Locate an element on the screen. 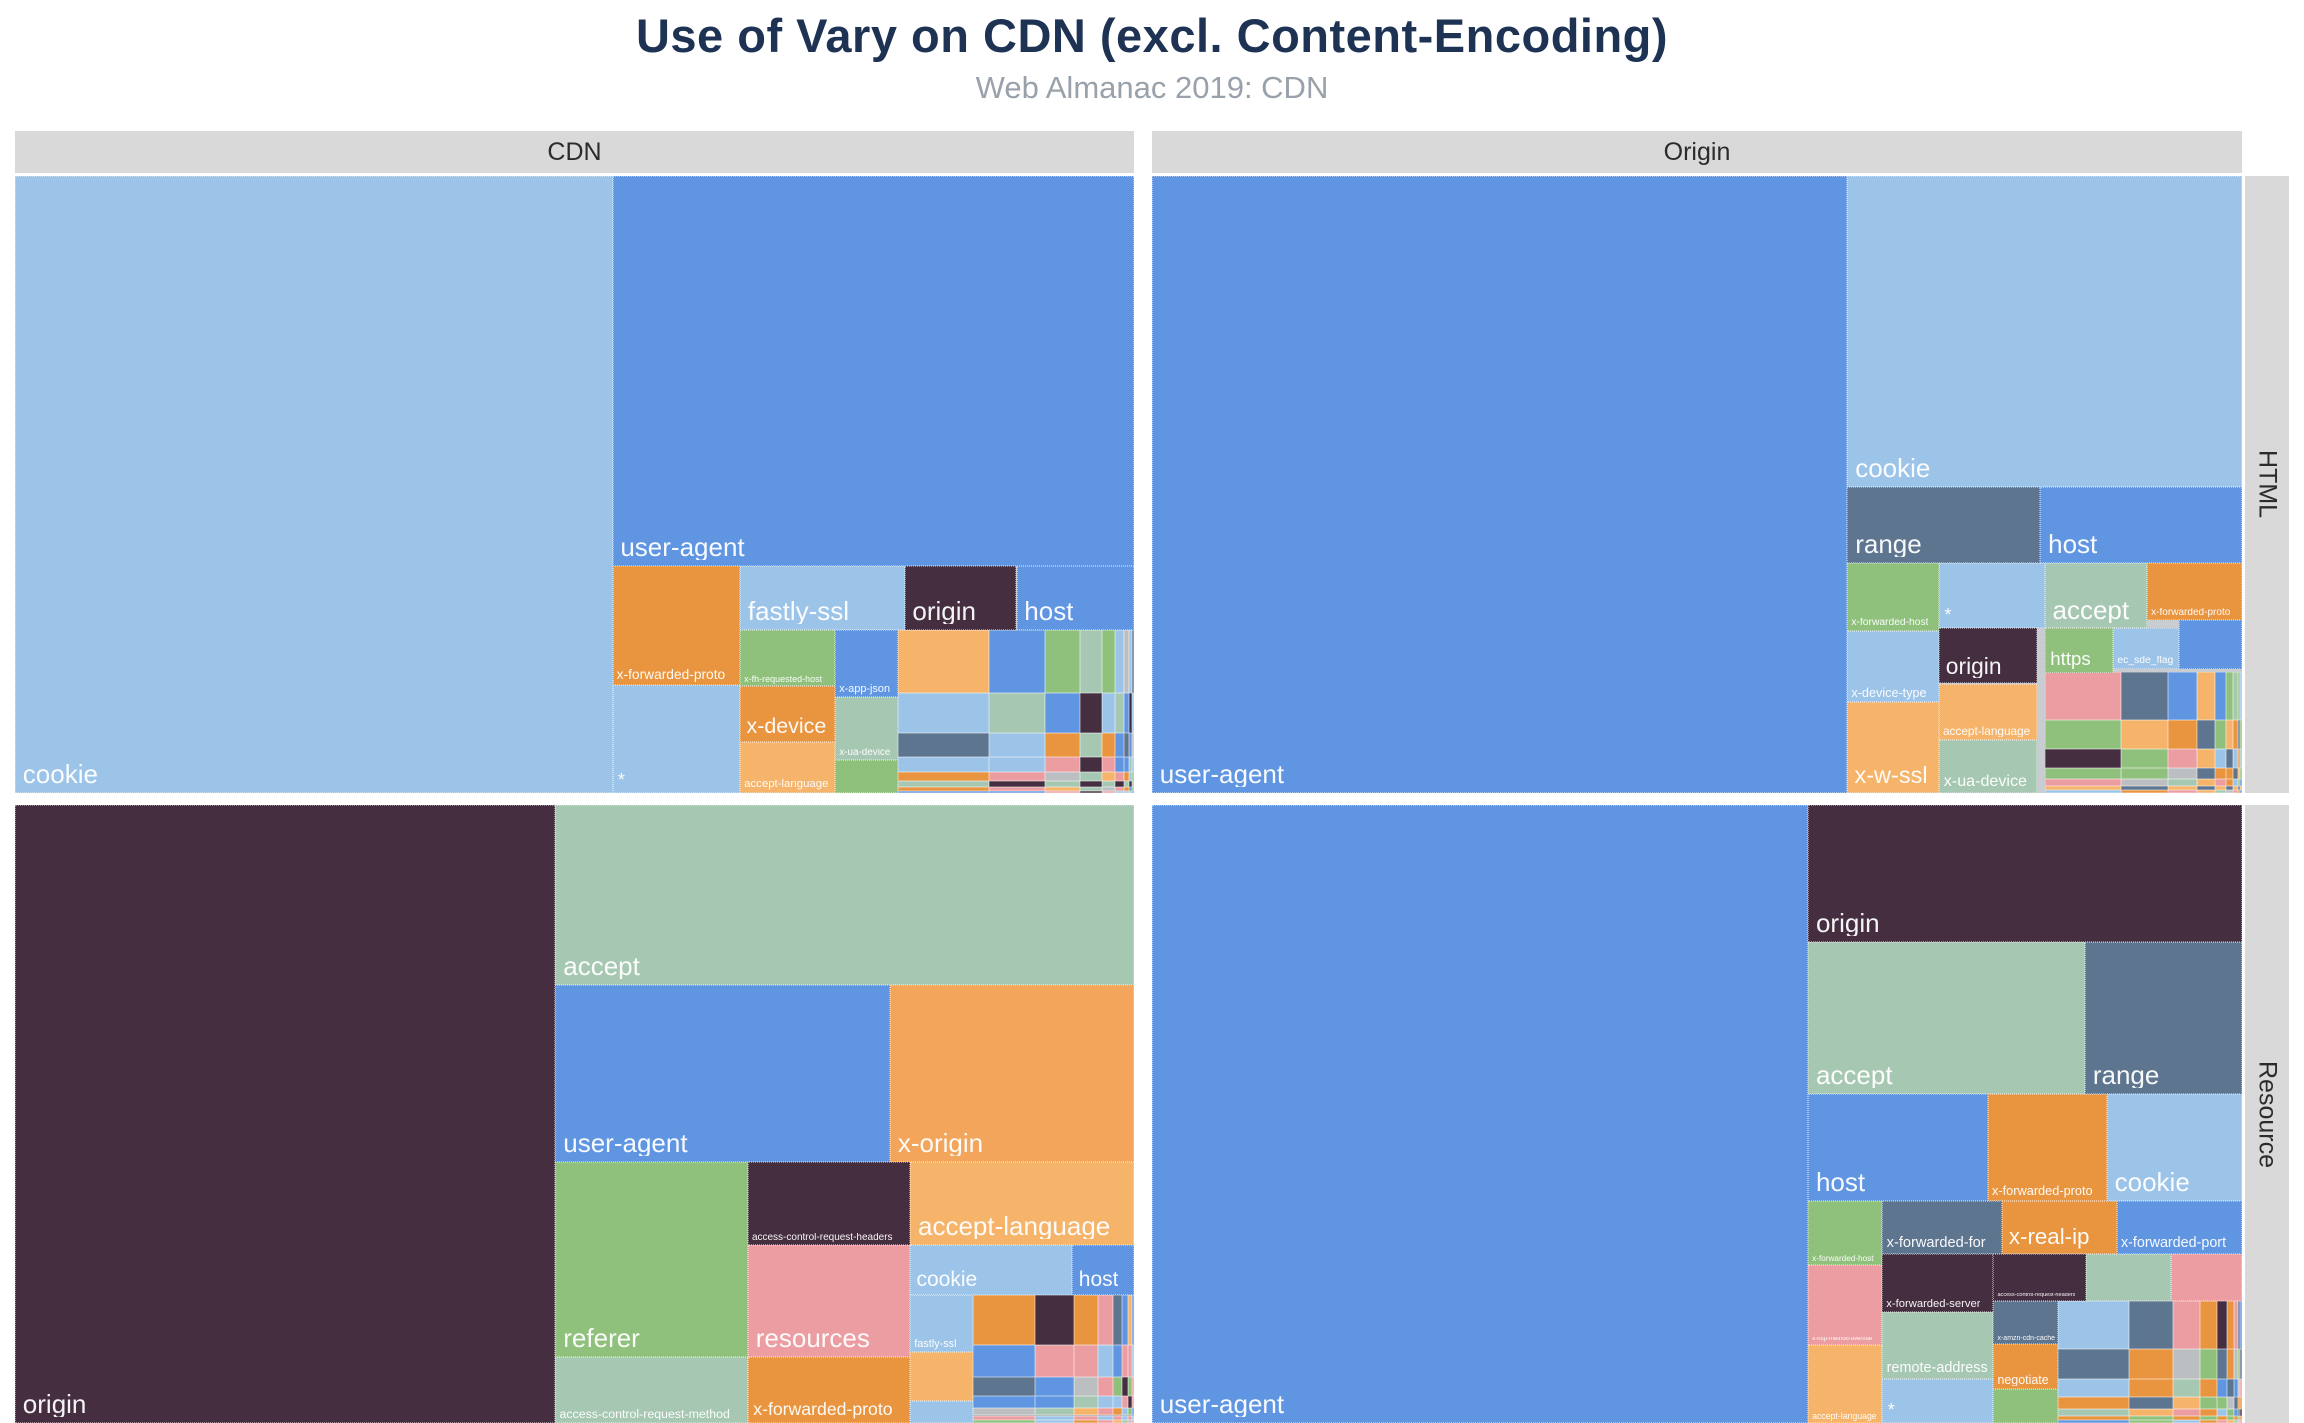 The width and height of the screenshot is (2304, 1423). treemap-cell-label: x-forwarded-proto is located at coordinates (2042, 1191).